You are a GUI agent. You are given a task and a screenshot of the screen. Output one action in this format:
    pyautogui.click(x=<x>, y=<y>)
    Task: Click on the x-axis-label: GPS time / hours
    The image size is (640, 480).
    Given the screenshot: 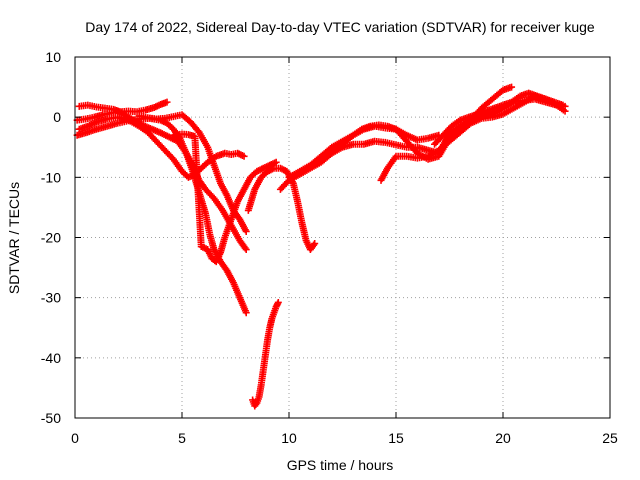 What is the action you would take?
    pyautogui.click(x=340, y=465)
    